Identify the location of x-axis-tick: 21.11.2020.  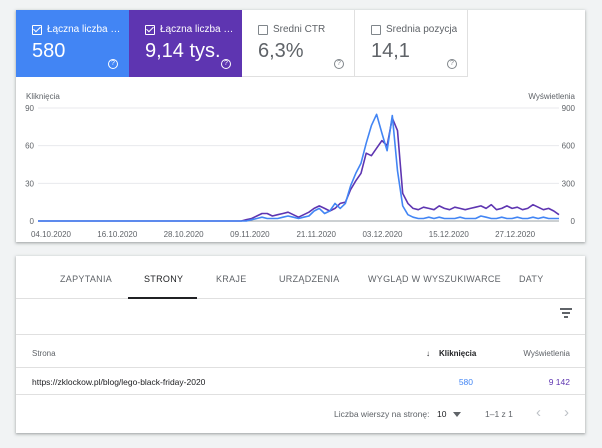
(316, 234).